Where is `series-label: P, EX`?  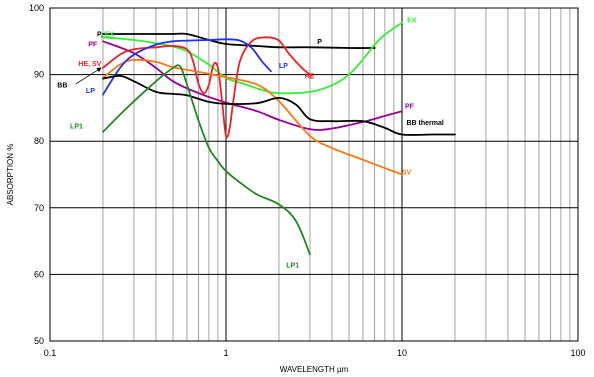 series-label: P, EX is located at coordinates (105, 35).